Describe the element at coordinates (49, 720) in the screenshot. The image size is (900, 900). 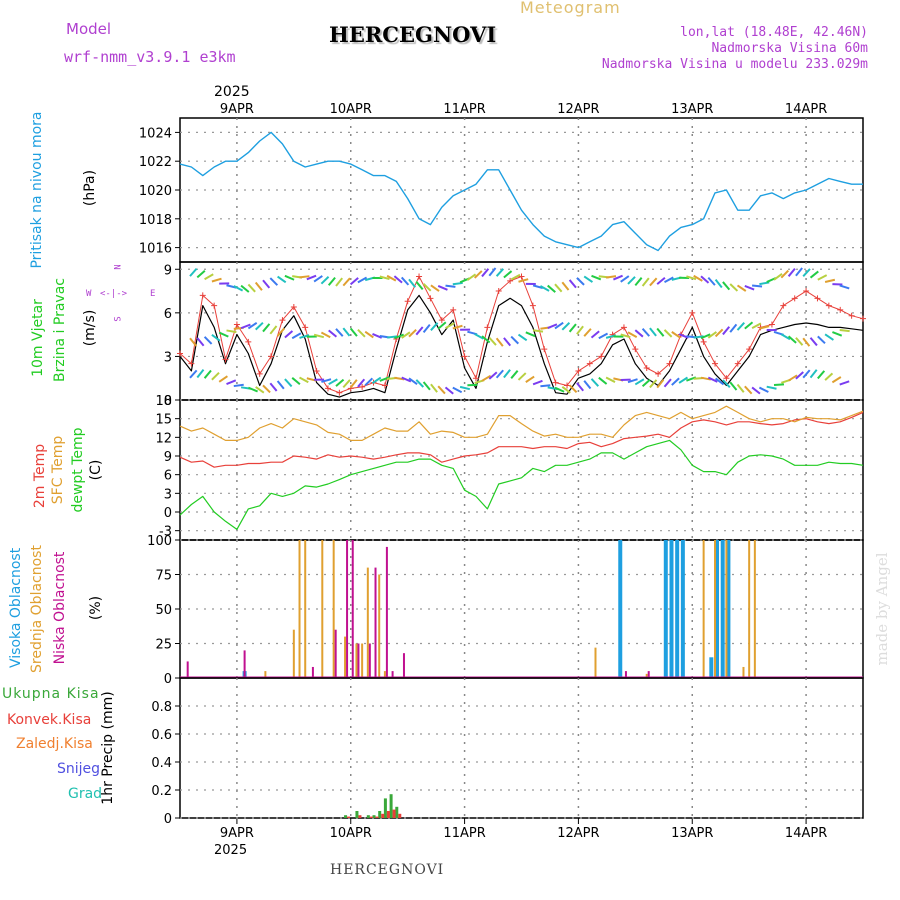
I see `legend-conv: Konvek.Kisa` at that location.